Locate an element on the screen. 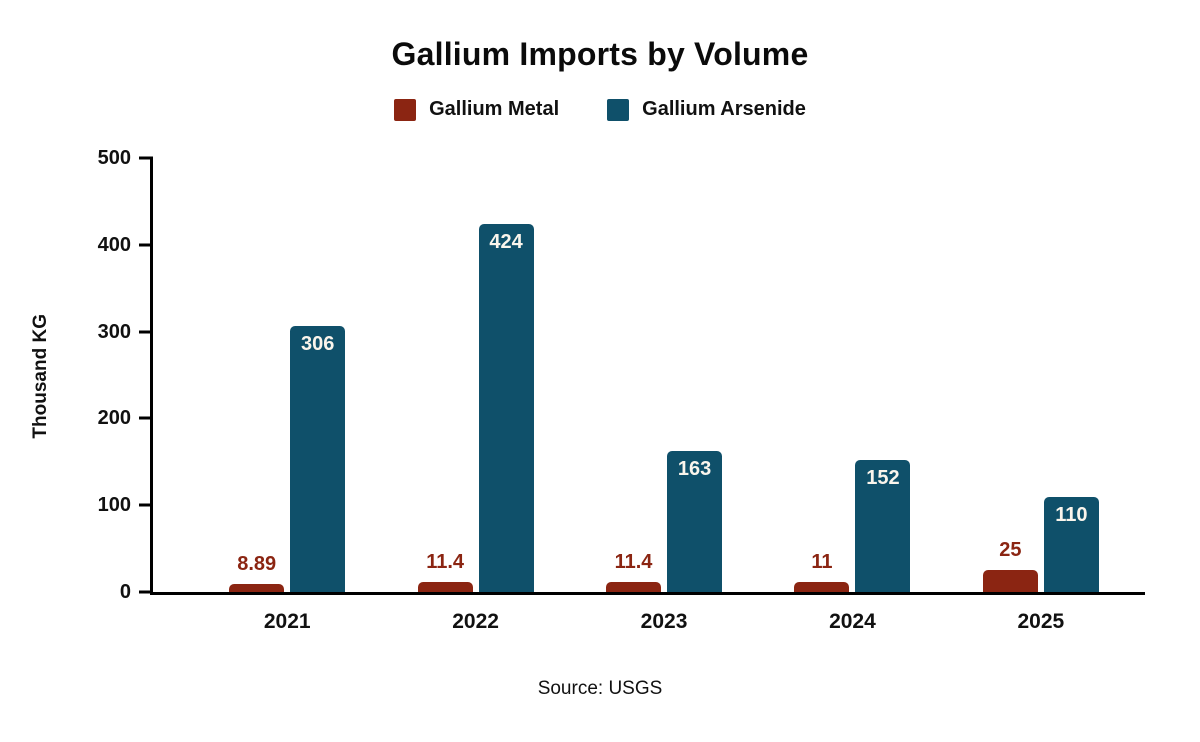  legend-item-gallium-arsenide: Gallium Arsenide is located at coordinates (706, 109).